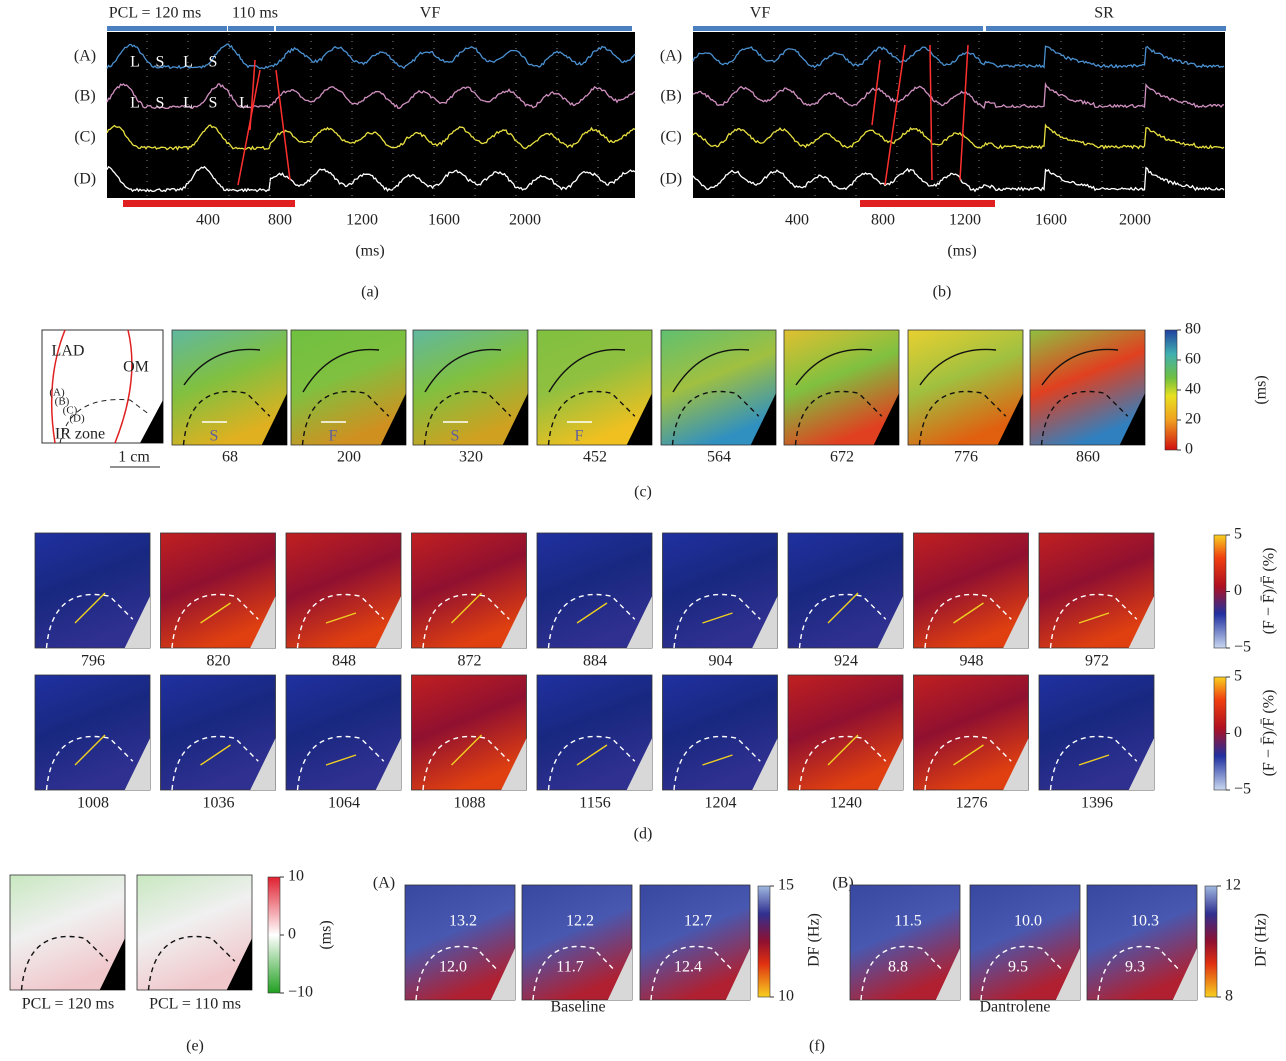 This screenshot has width=1286, height=1061. Describe the element at coordinates (1220, 733) in the screenshot. I see `colorbar` at that location.